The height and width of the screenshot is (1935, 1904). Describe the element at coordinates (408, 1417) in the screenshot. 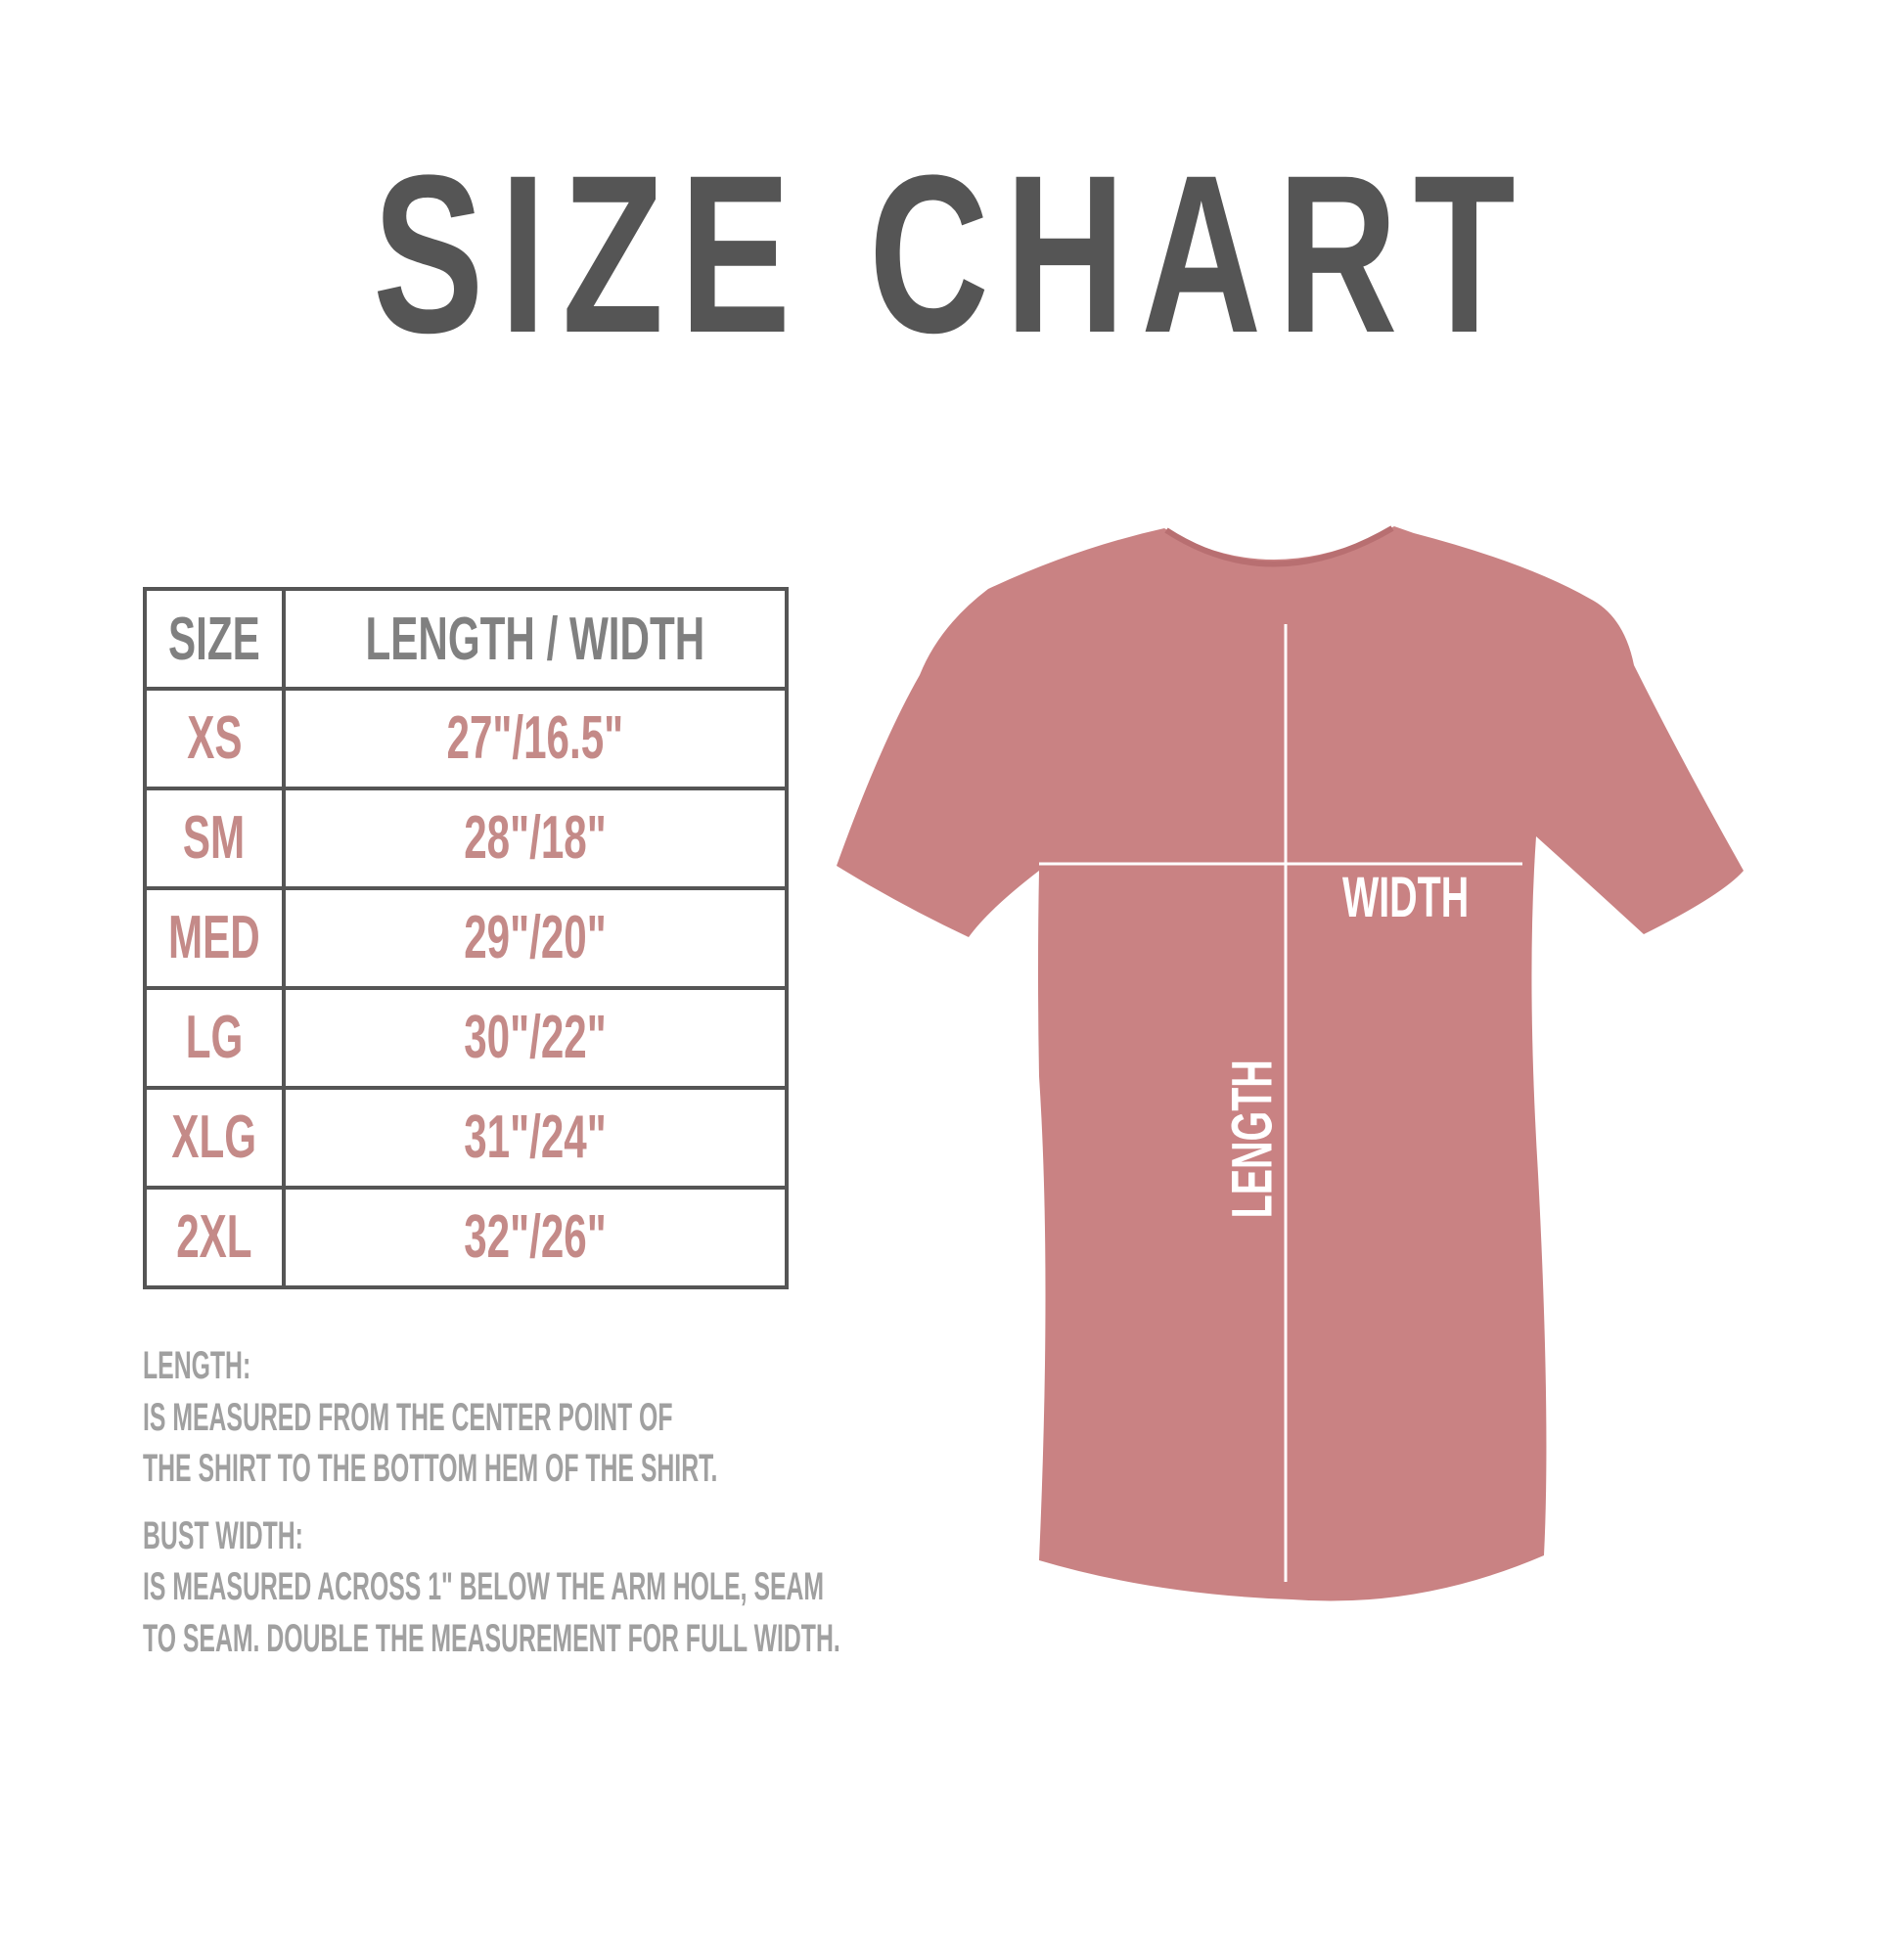

I see `length-note-line: IS MEASURED FROM THE CENTER POINT OF` at that location.